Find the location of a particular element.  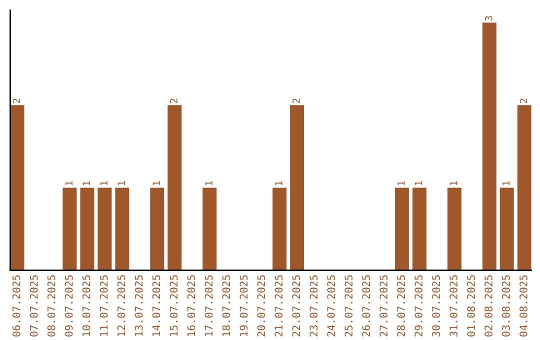

x-tick-label: 23.07.2025 is located at coordinates (314, 305).